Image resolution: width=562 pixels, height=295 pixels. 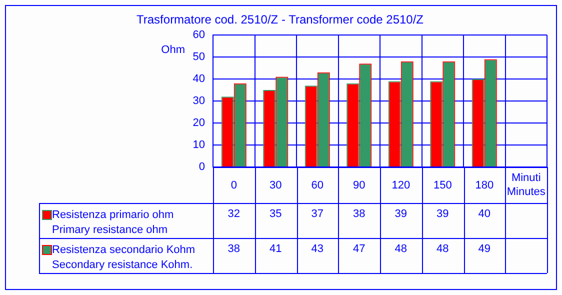 I want to click on x-axis-title: Minuti Minutes, so click(x=526, y=185).